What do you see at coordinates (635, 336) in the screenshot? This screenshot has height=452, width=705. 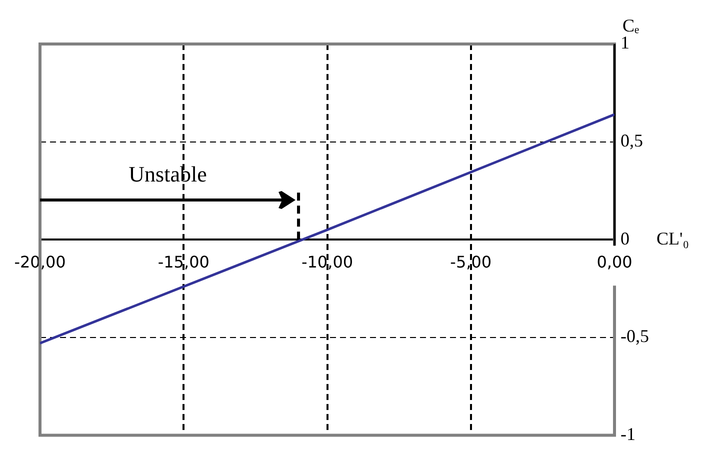 I see `y-tick-label: -0,5` at bounding box center [635, 336].